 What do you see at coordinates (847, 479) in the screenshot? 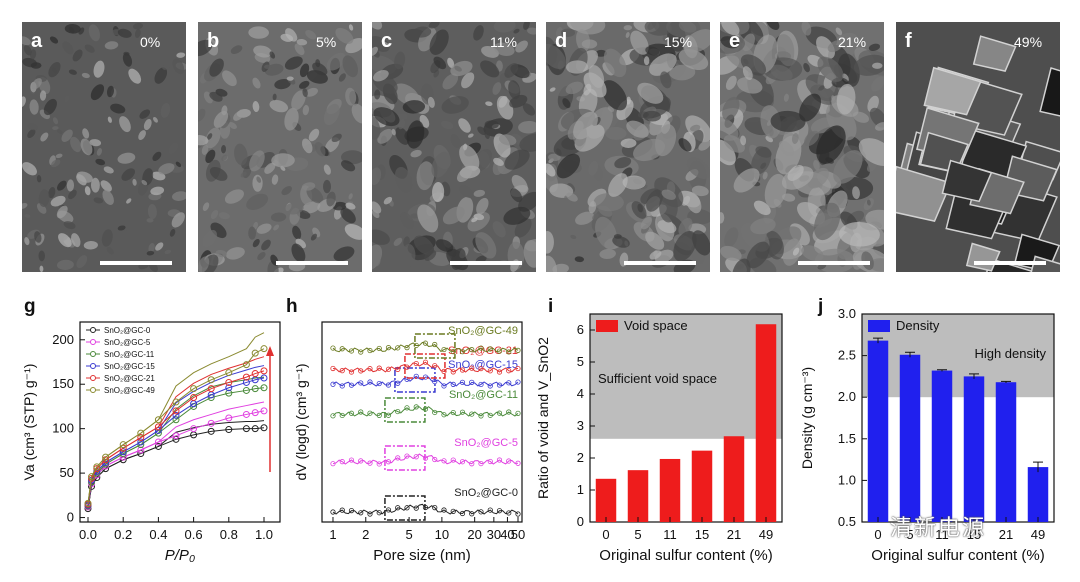
I see `y-tick-label: 1.0` at bounding box center [847, 479].